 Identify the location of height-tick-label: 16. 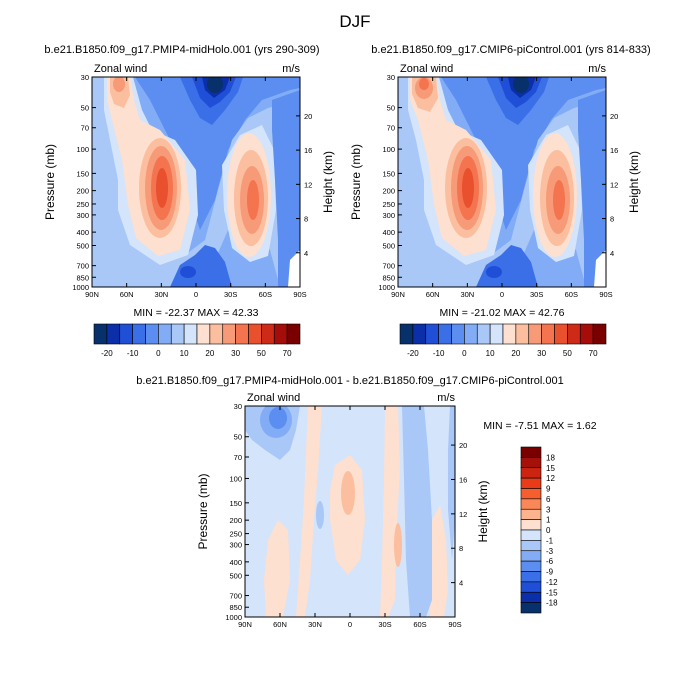
(463, 479).